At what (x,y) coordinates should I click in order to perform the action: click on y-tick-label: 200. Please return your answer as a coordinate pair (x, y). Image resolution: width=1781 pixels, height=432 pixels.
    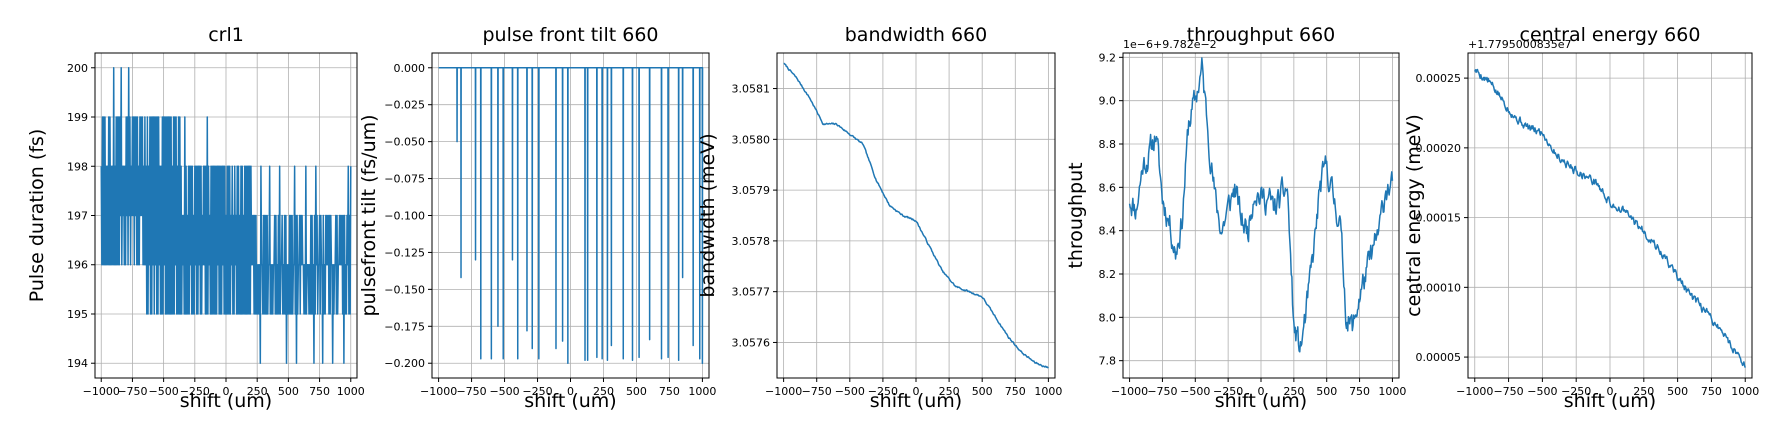
    Looking at the image, I should click on (77, 68).